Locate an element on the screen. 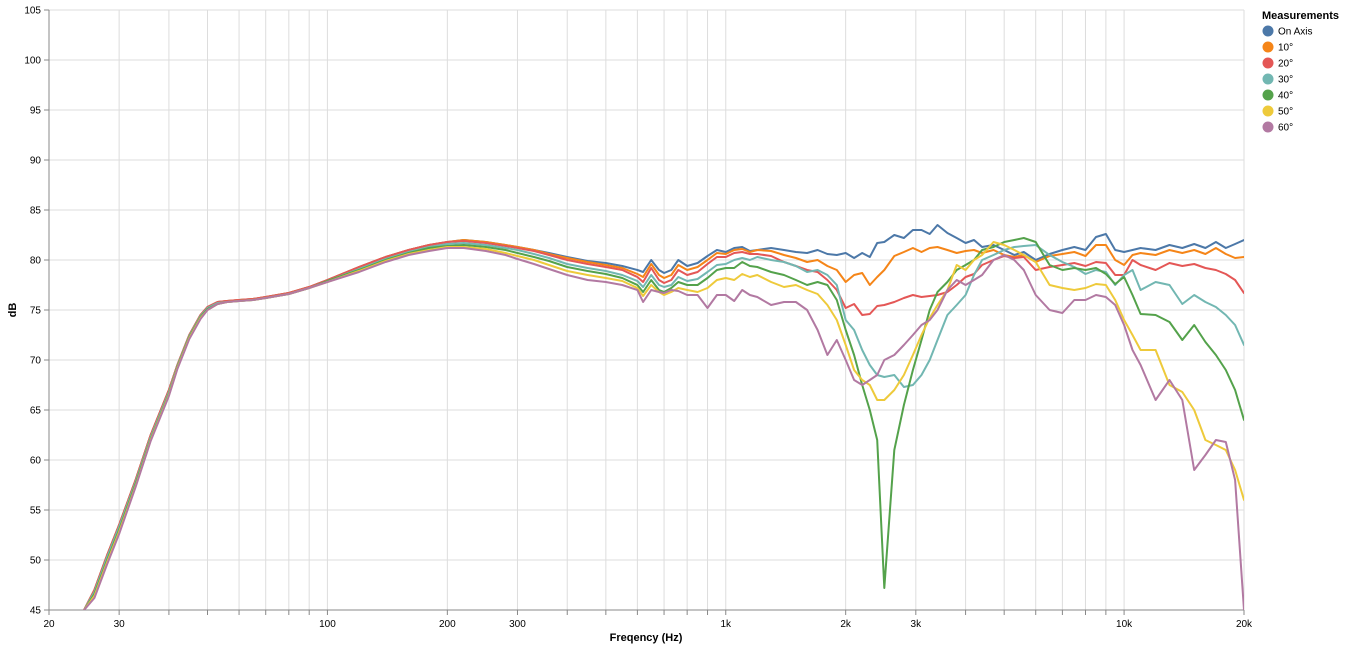 This screenshot has height=652, width=1345. x-tick-label: 20k is located at coordinates (1244, 624).